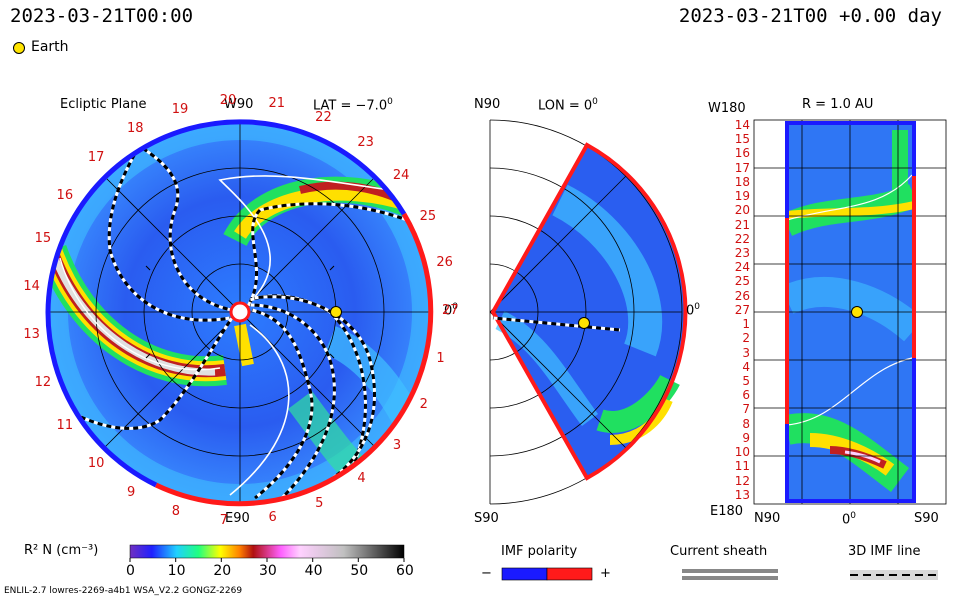 This screenshot has height=600, width=960. I want to click on imf-polarity-legend, so click(547, 574).